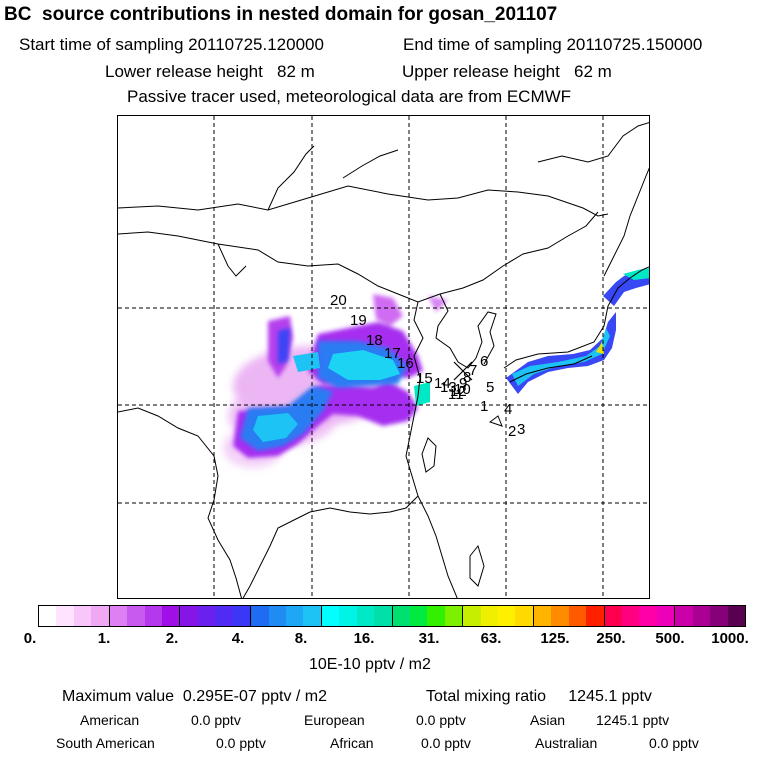 Image resolution: width=768 pixels, height=768 pixels. What do you see at coordinates (633, 720) in the screenshot?
I see `asian-value: 1245.1 pptv` at bounding box center [633, 720].